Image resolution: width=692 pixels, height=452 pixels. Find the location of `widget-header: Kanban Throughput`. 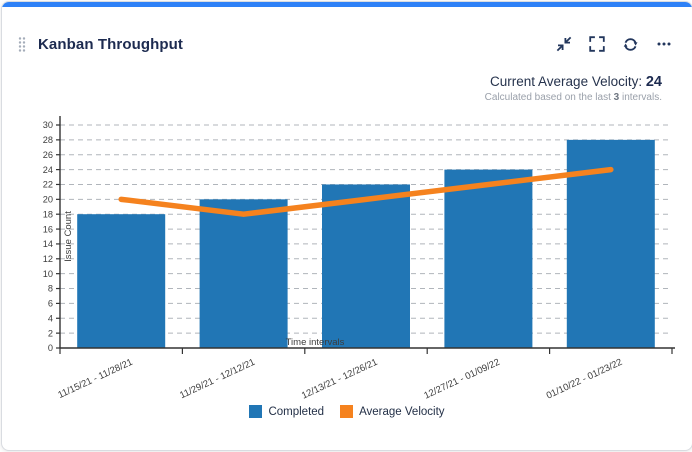

widget-header: Kanban Throughput is located at coordinates (346, 44).